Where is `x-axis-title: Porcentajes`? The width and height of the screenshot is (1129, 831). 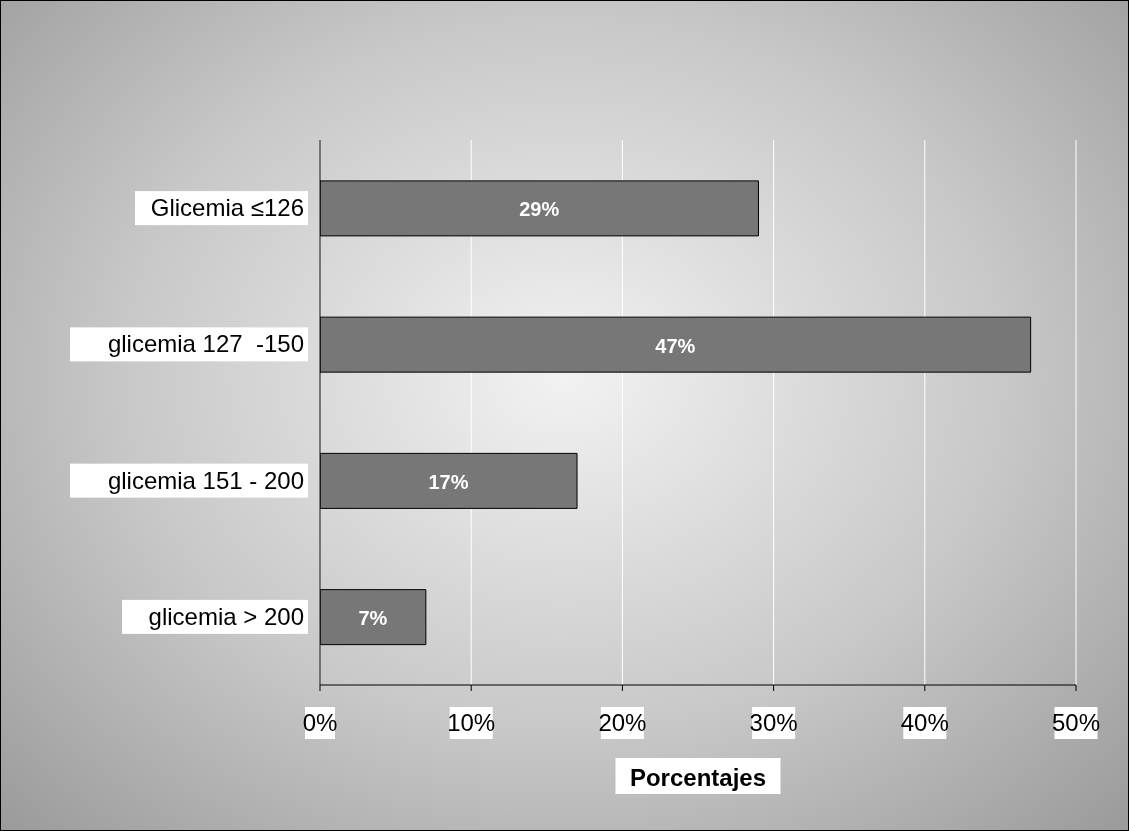
x-axis-title: Porcentajes is located at coordinates (698, 777).